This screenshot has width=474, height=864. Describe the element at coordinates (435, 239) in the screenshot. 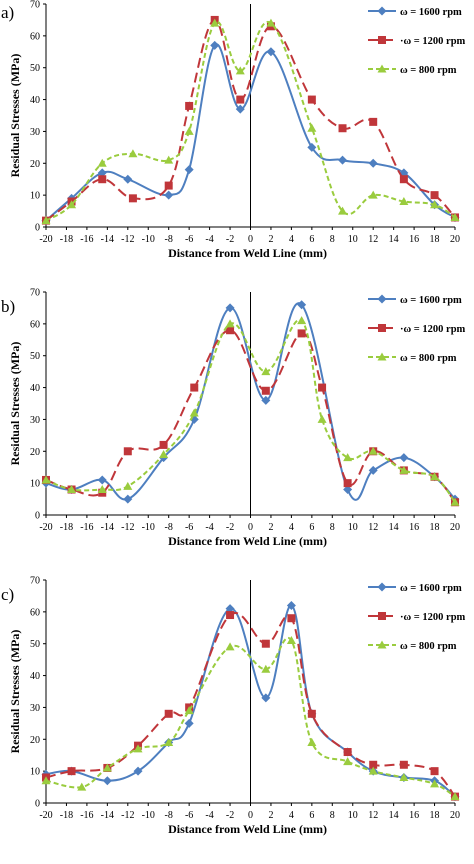

I see `x-tick-label: 18` at that location.